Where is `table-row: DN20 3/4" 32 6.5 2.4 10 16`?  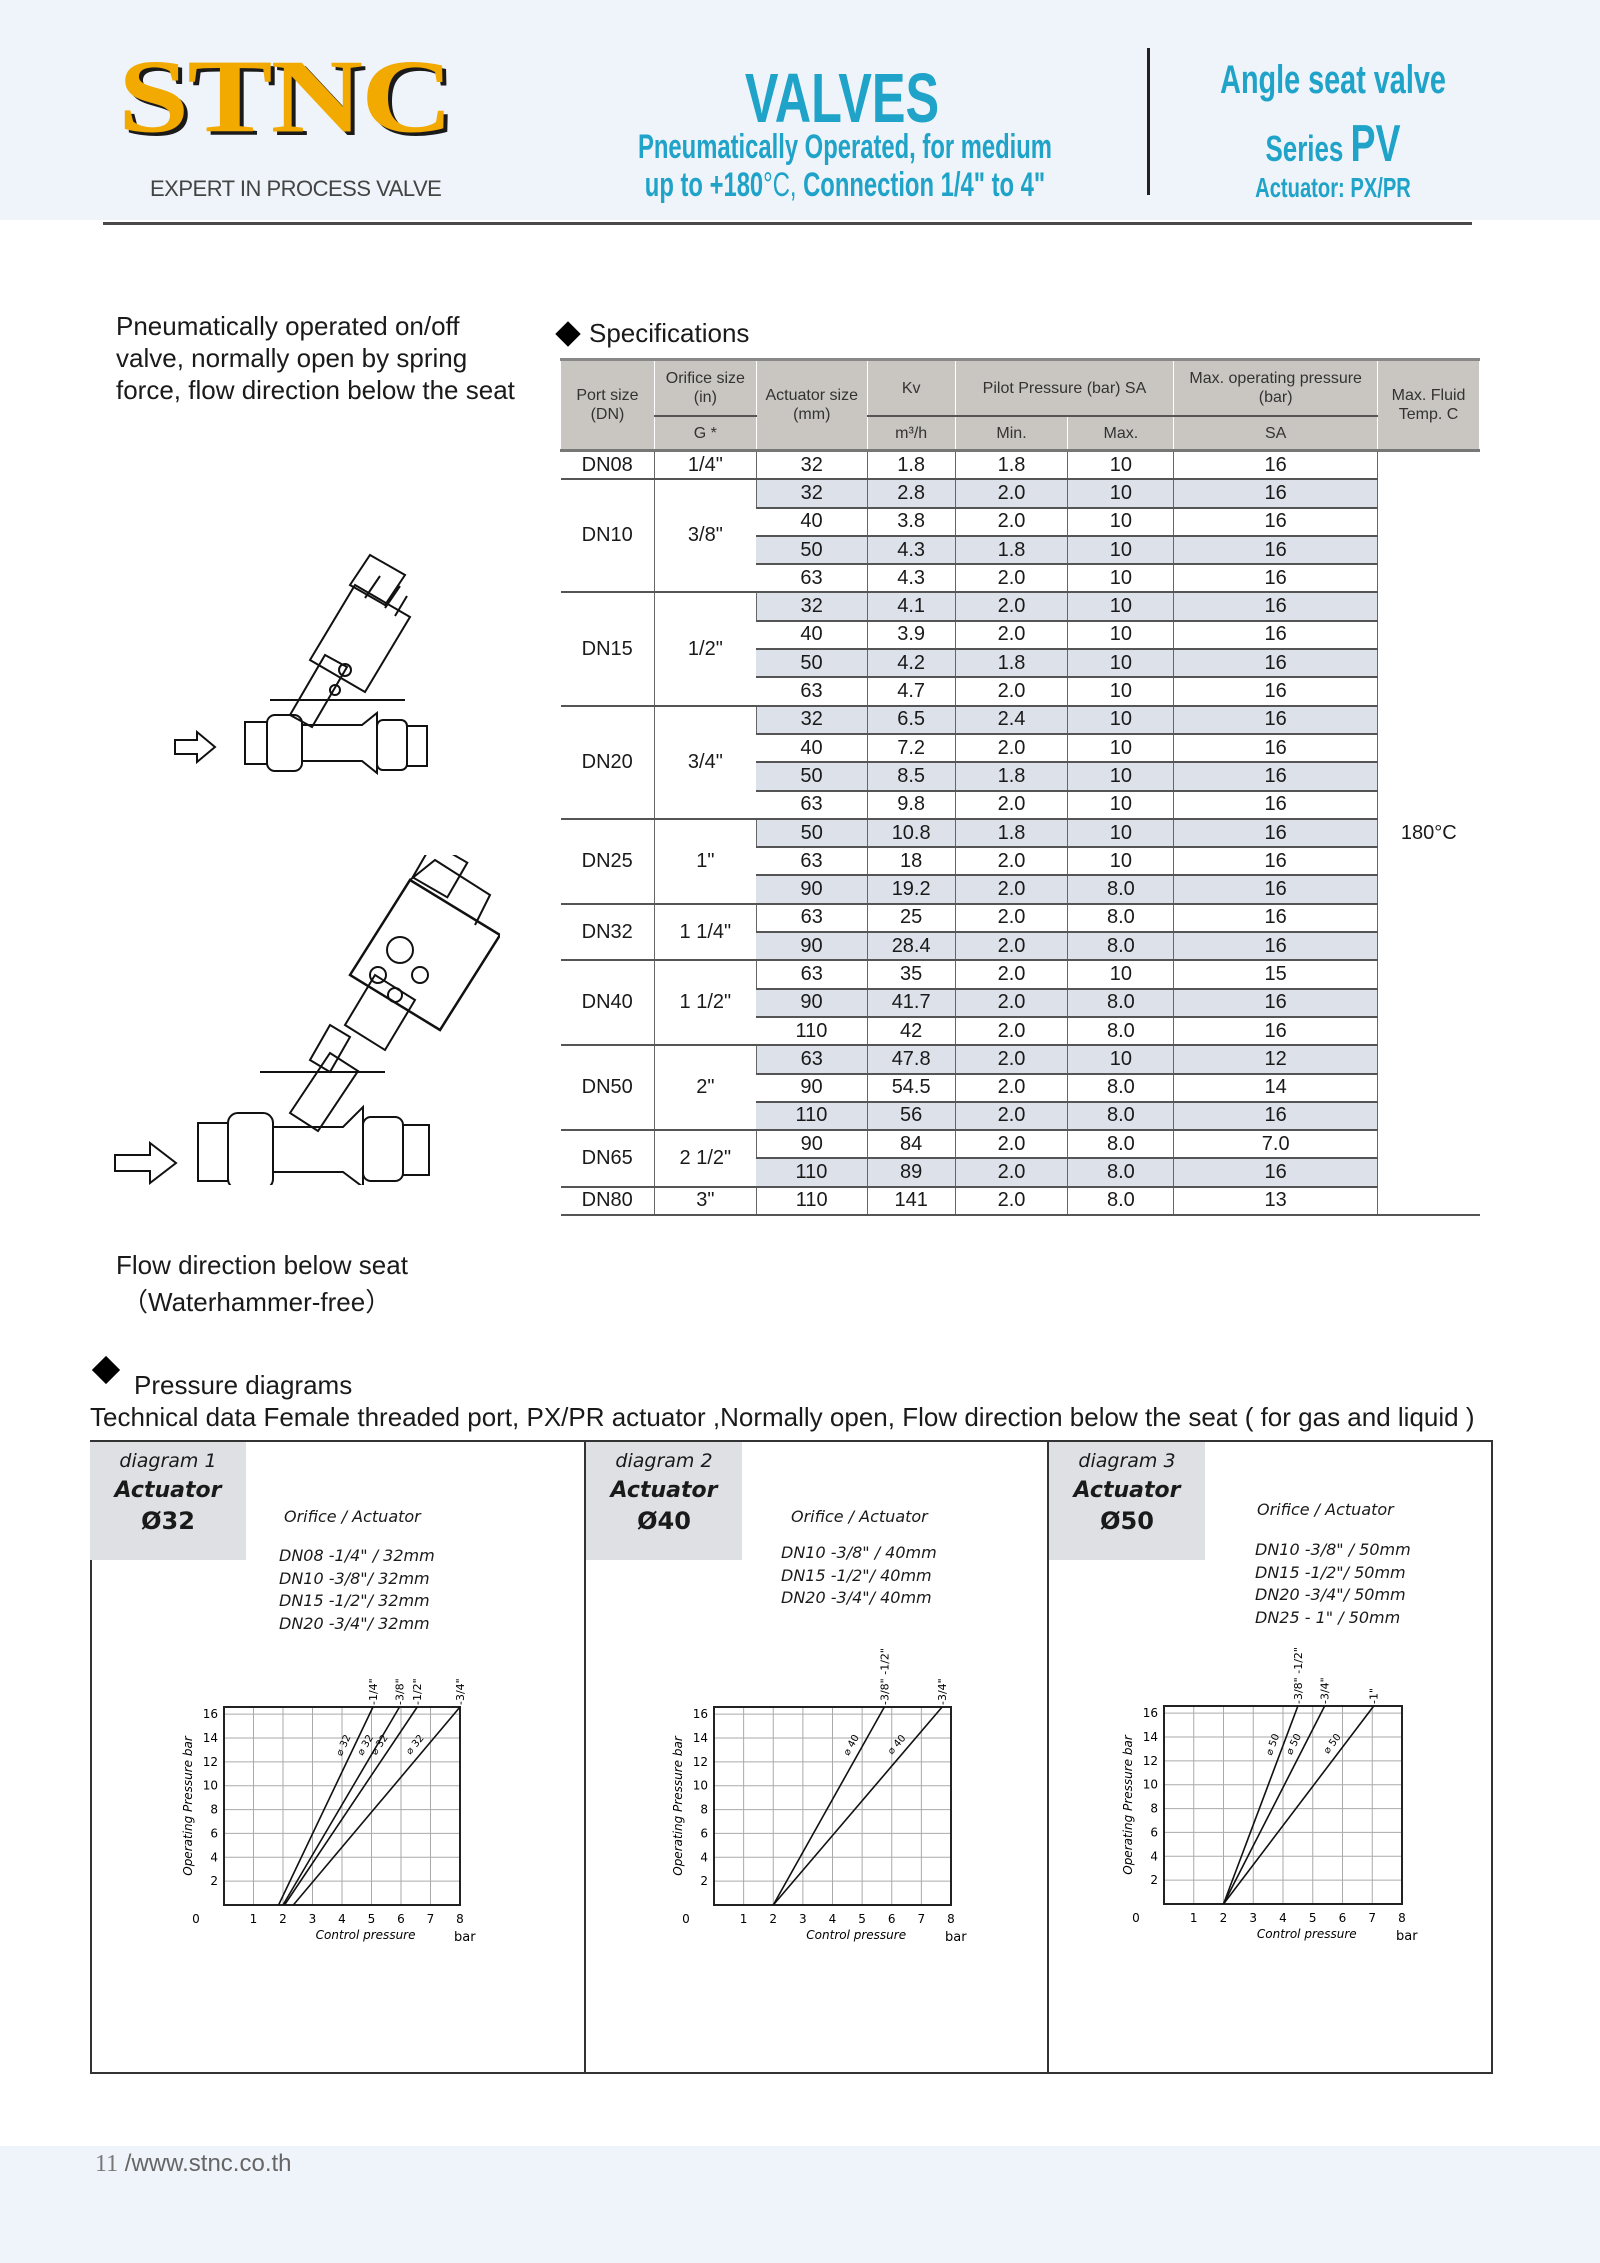 table-row: DN20 3/4" 32 6.5 2.4 10 16 is located at coordinates (1020, 762).